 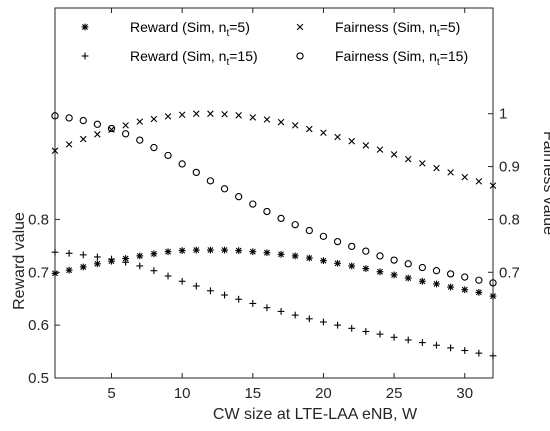 What do you see at coordinates (19, 261) in the screenshot?
I see `y-axis-left-label: Reward value` at bounding box center [19, 261].